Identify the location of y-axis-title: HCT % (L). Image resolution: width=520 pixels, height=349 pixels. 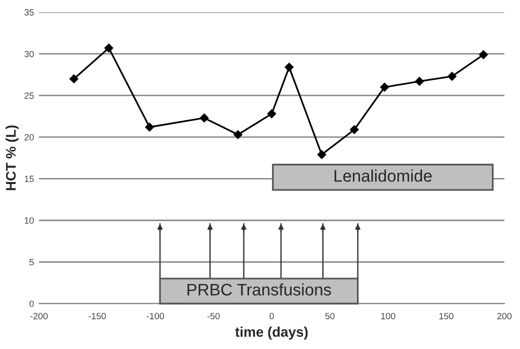
(12, 157).